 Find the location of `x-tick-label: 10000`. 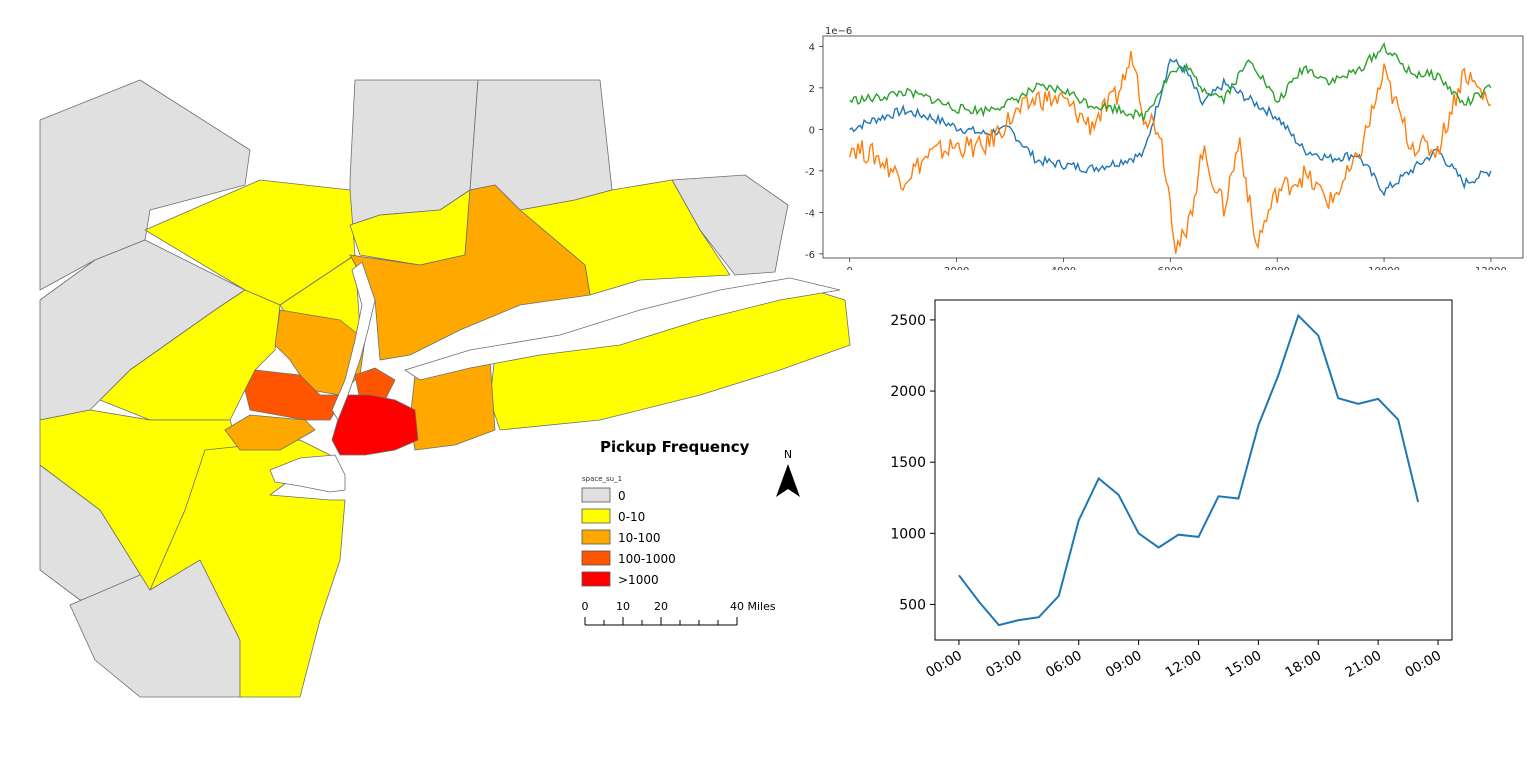

x-tick-label: 10000 is located at coordinates (1384, 268).